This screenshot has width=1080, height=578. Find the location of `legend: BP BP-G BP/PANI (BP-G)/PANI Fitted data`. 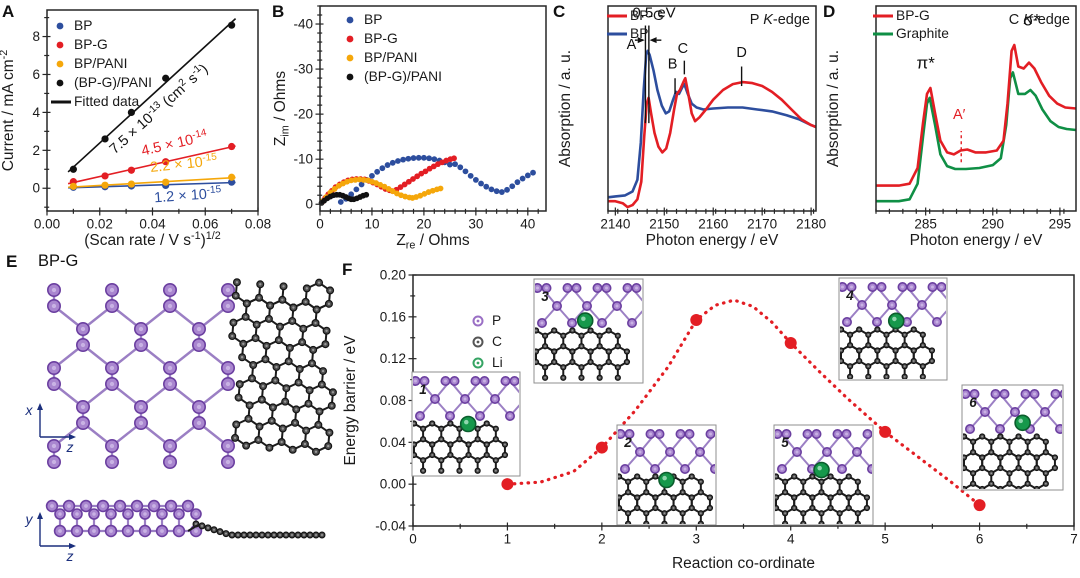

legend: BP BP-G BP/PANI (BP-G)/PANI Fitted data is located at coordinates (101, 63).